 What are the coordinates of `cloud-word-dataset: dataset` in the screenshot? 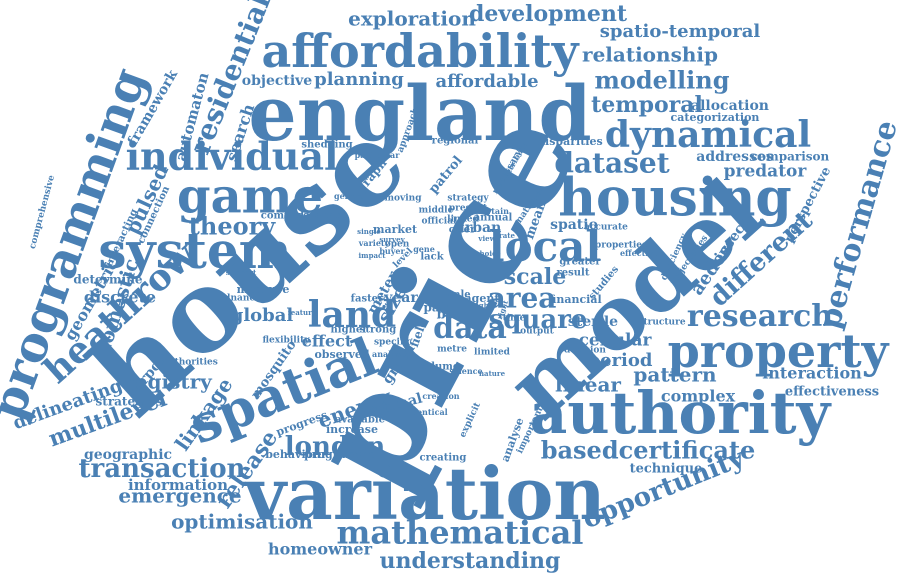 It's located at (611, 163).